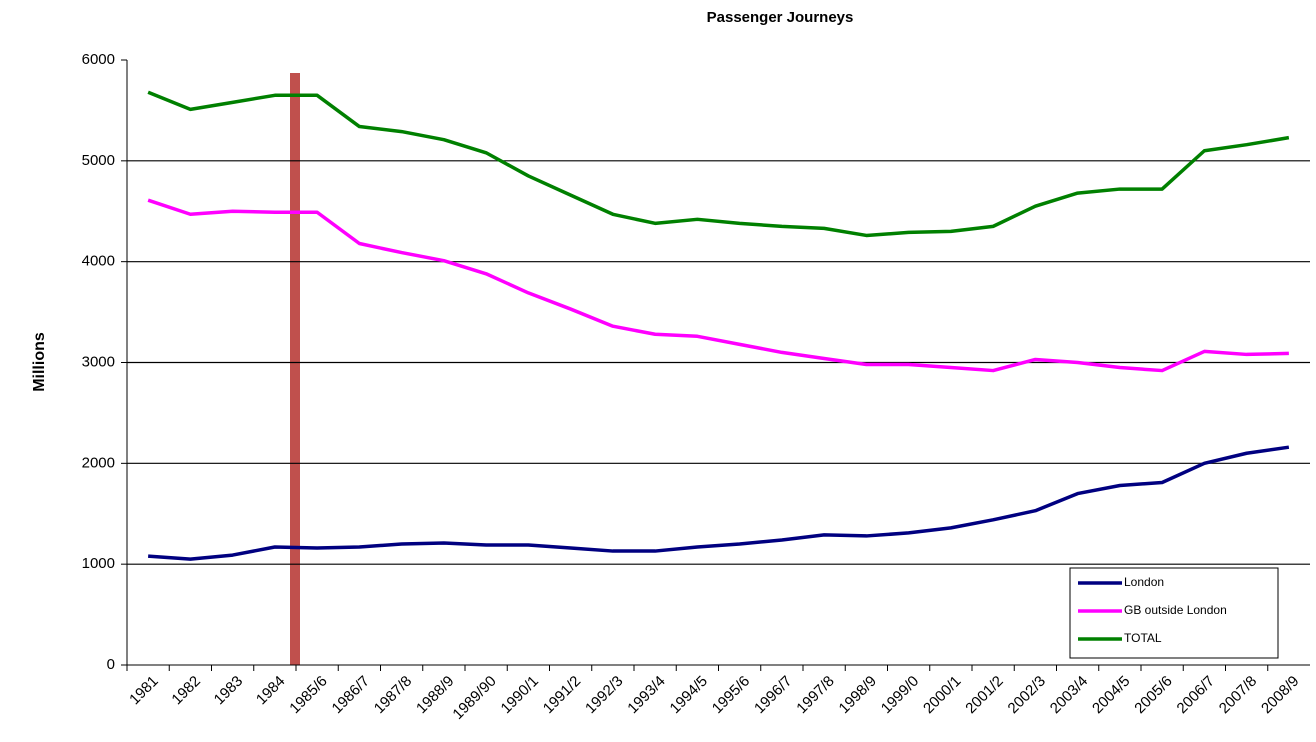 The height and width of the screenshot is (742, 1316). Describe the element at coordinates (98, 160) in the screenshot. I see `y-tick-label: 5000` at that location.